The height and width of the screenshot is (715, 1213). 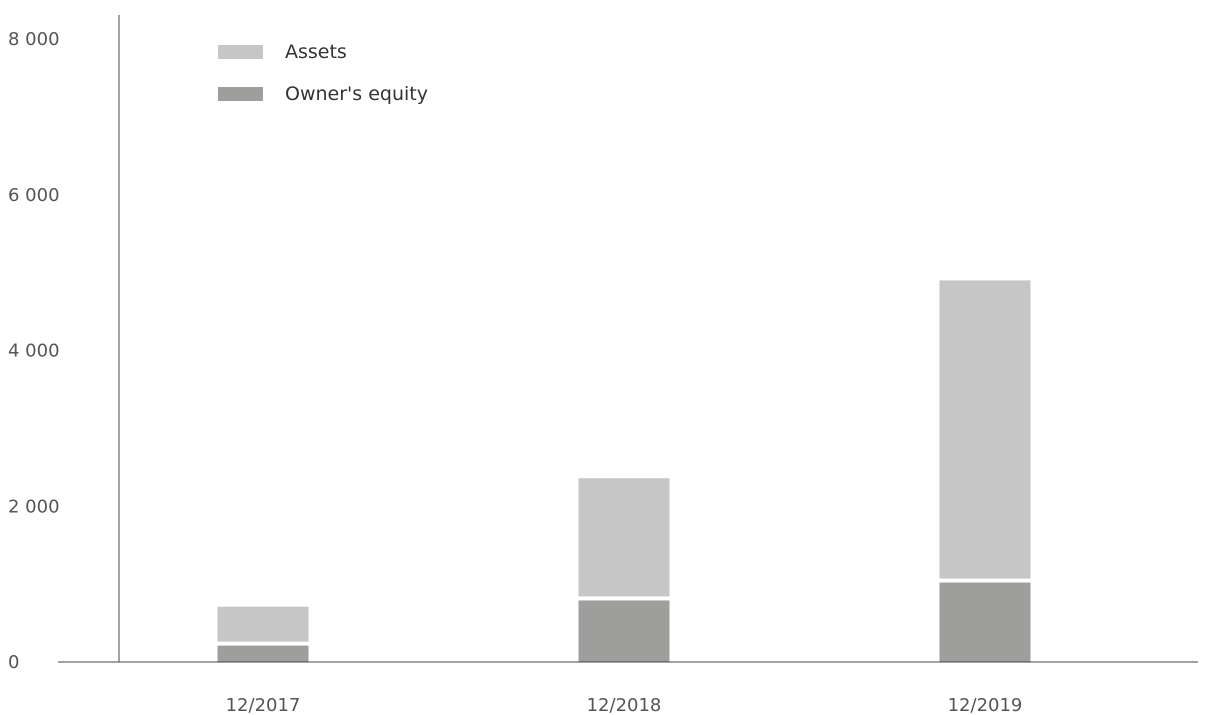 I want to click on y-tick-label: 2 000, so click(x=34, y=506).